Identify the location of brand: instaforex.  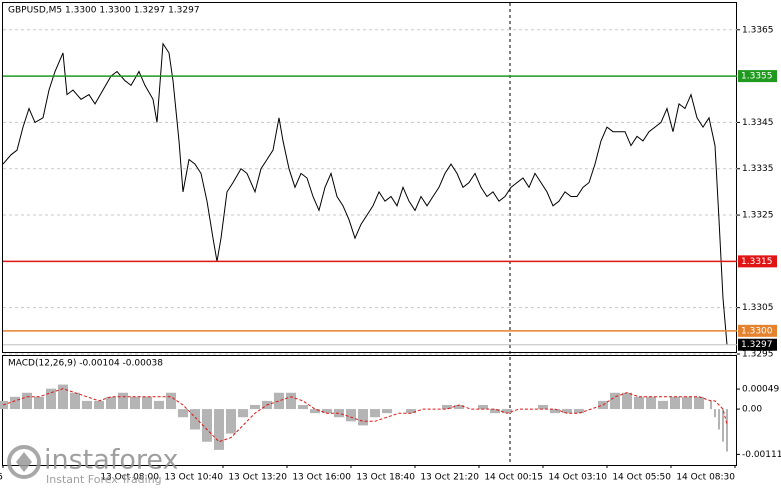
(111, 460).